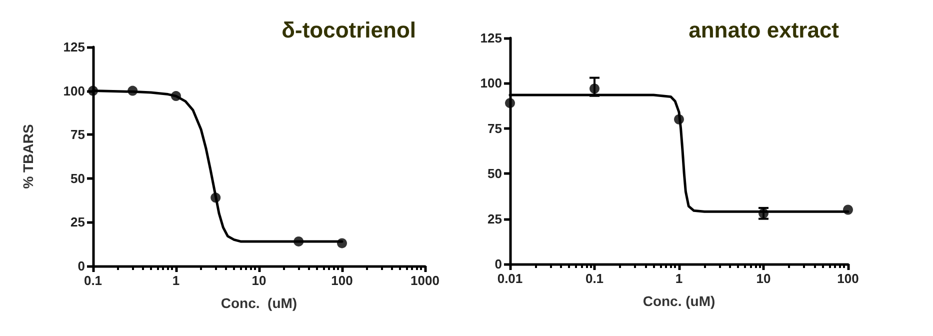 The width and height of the screenshot is (933, 336). I want to click on x-tick-label: 1000, so click(425, 280).